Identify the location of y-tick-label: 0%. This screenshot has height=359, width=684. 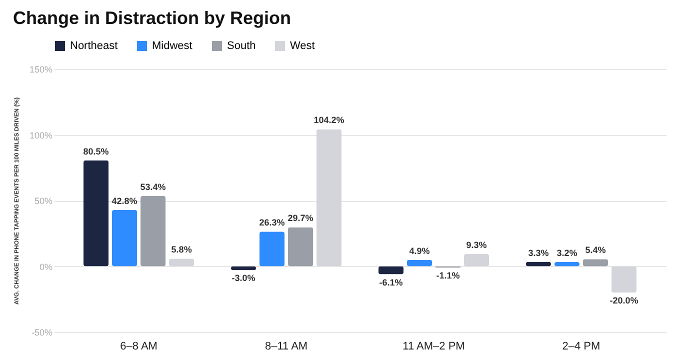
(45, 267).